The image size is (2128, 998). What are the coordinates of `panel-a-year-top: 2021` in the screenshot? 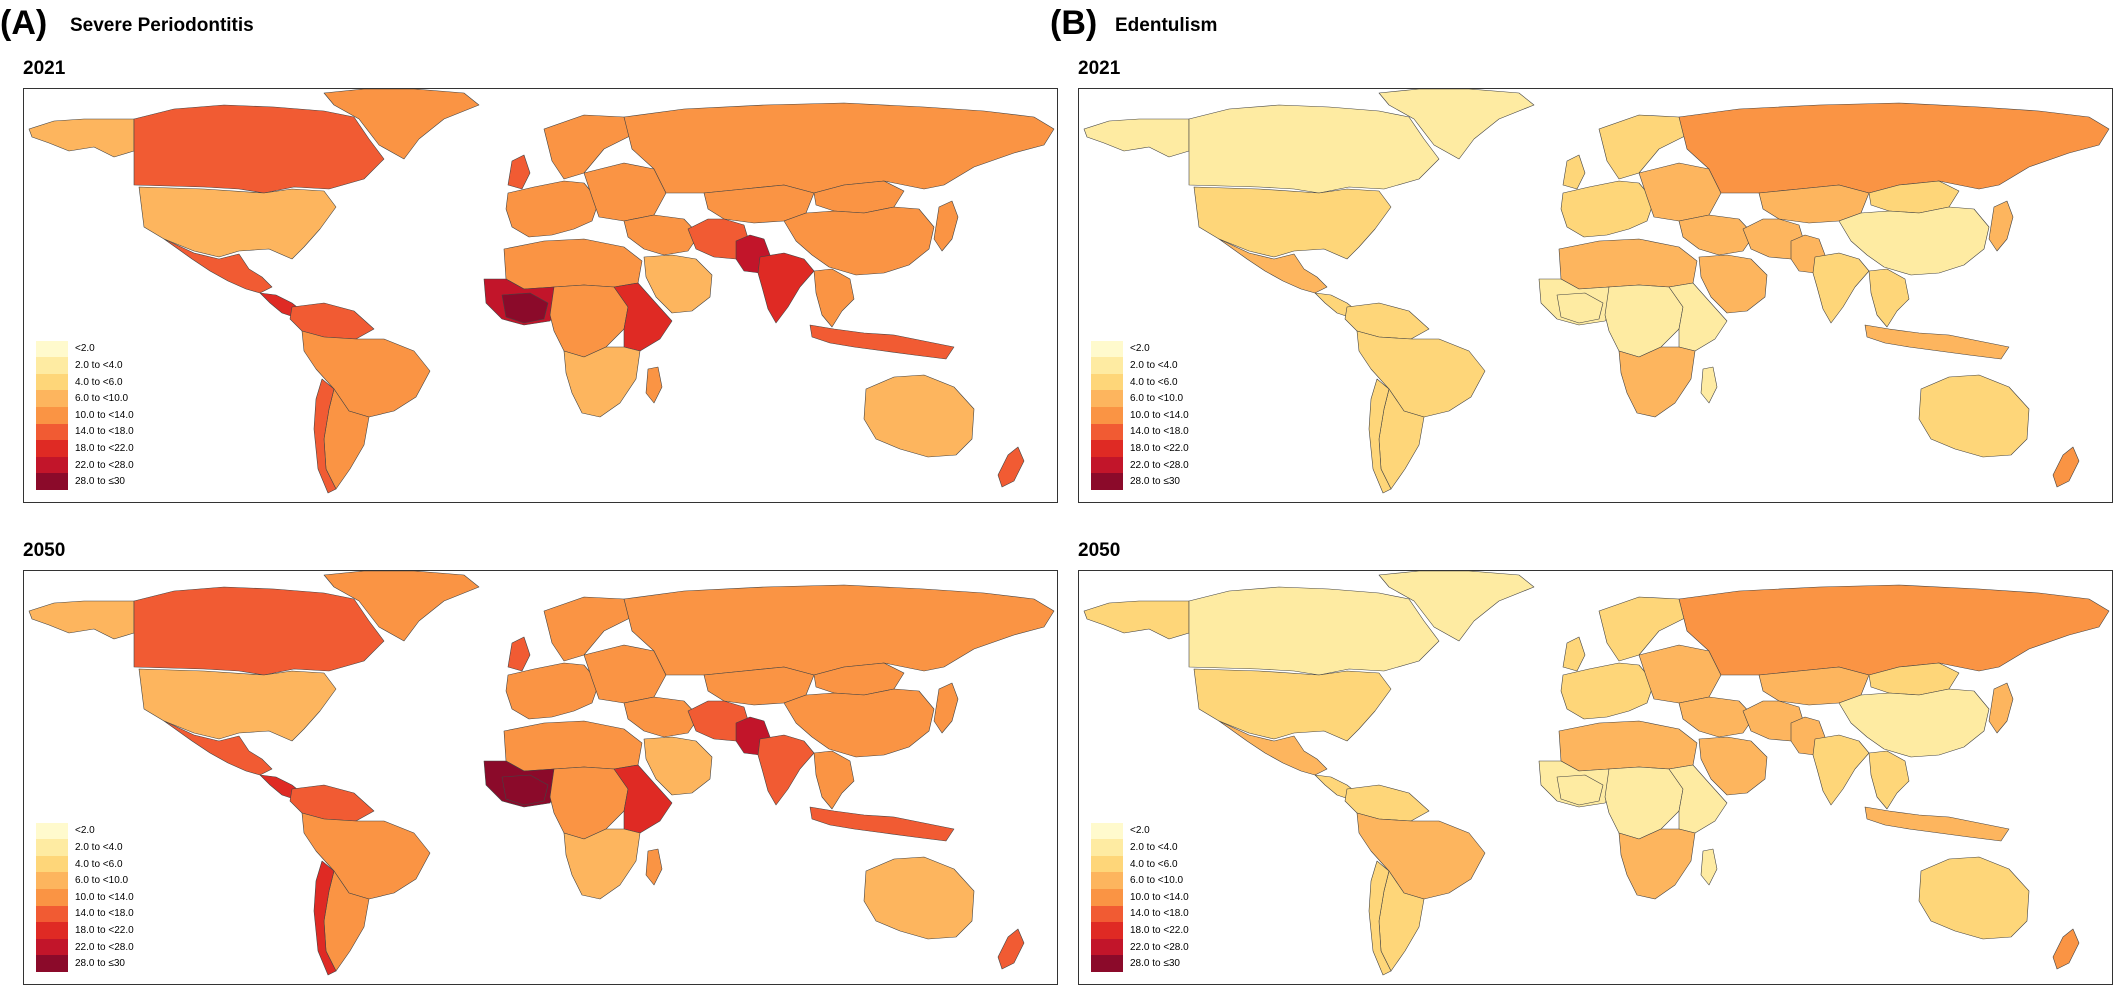 It's located at (44, 68).